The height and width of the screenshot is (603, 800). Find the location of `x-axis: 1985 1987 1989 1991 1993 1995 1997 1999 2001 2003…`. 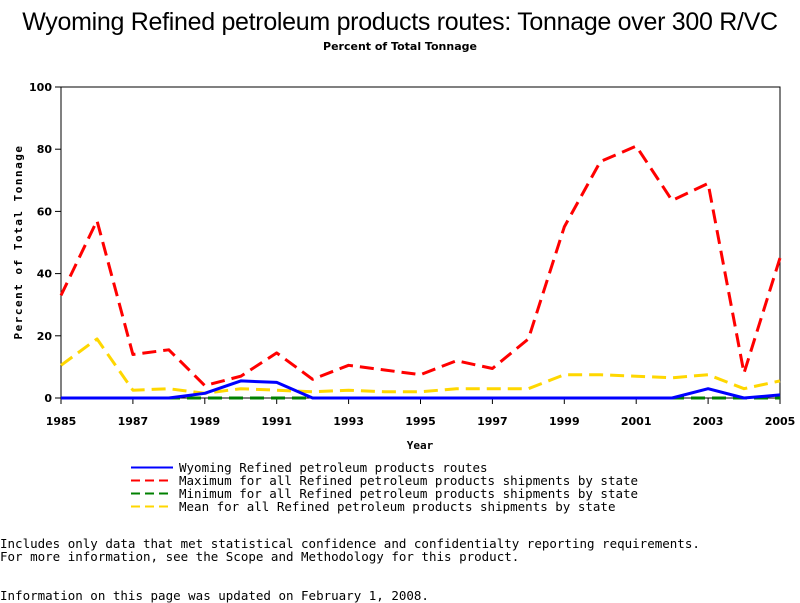

x-axis: 1985 1987 1989 1991 1993 1995 1997 1999 2001 2003… is located at coordinates (421, 413).